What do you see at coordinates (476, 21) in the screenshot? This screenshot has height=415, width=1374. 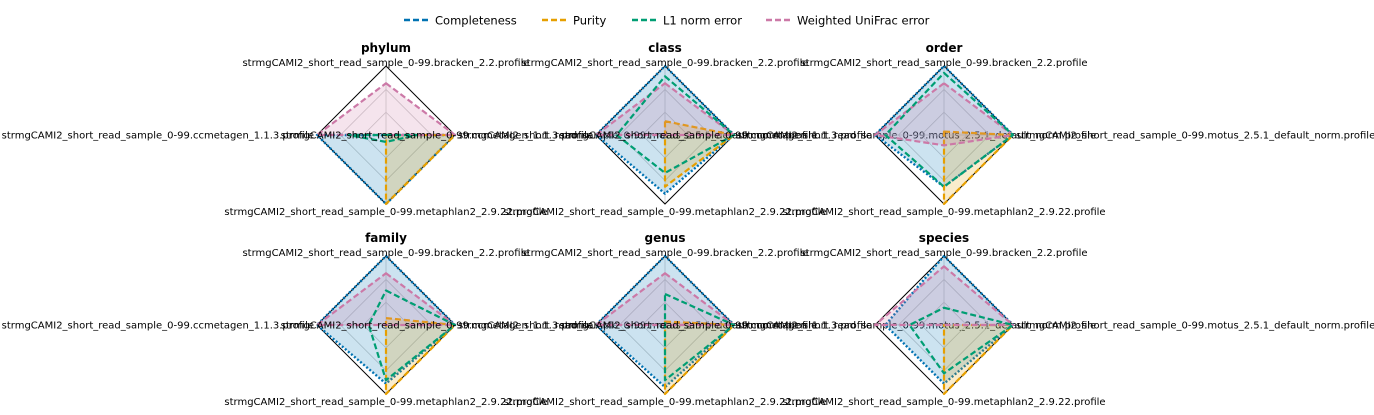 I see `legend-label: Completeness` at bounding box center [476, 21].